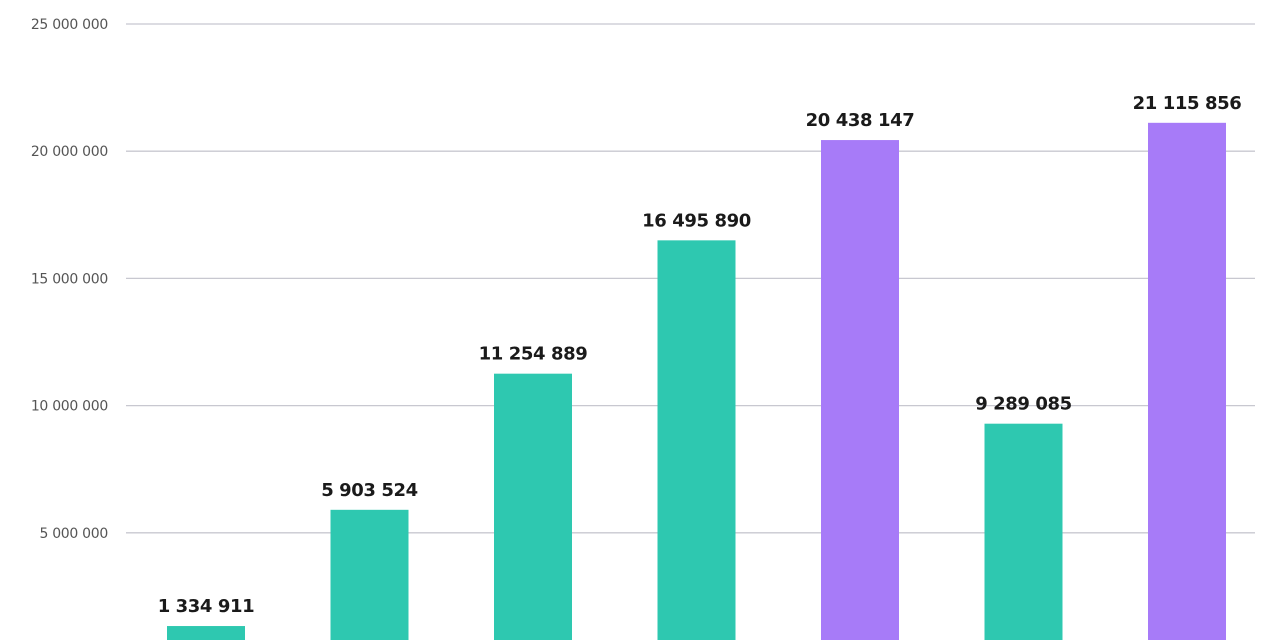 The height and width of the screenshot is (640, 1280). Describe the element at coordinates (696, 220) in the screenshot. I see `bar-value-label: 16 495 890` at that location.